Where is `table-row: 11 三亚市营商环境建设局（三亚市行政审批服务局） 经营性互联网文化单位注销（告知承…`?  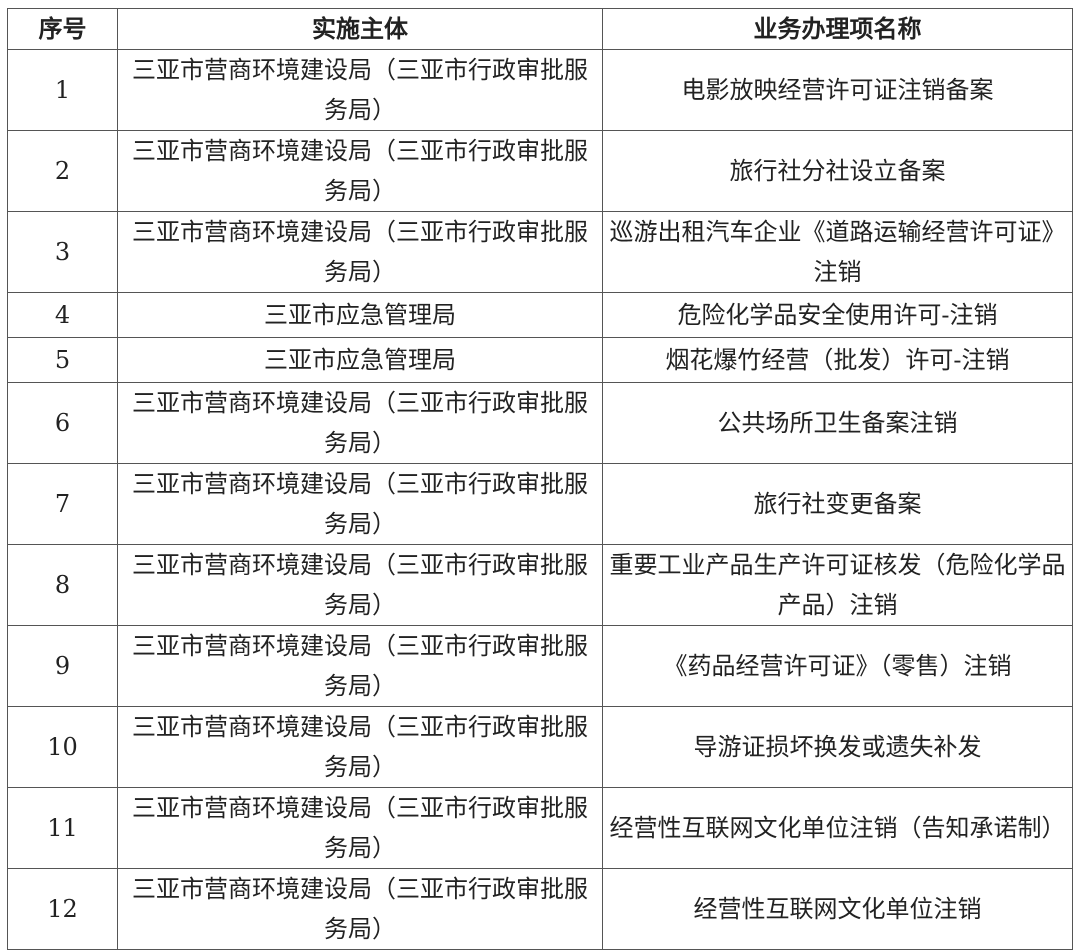 table-row: 11 三亚市营商环境建设局（三亚市行政审批服务局） 经营性互联网文化单位注销（告知承… is located at coordinates (540, 828).